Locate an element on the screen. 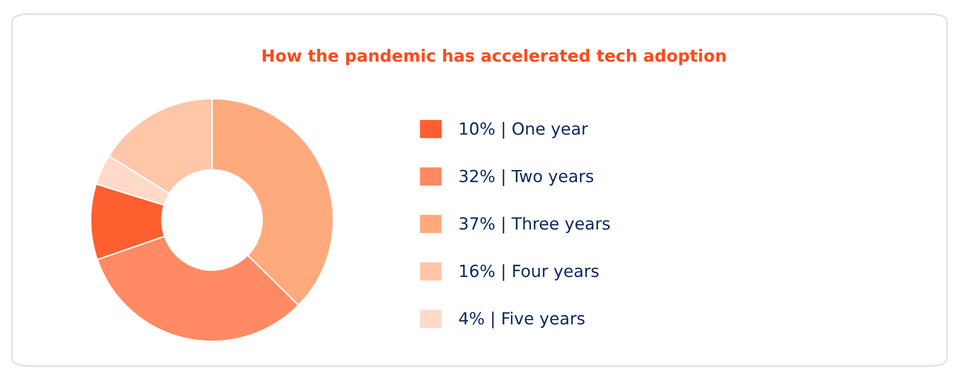 Image resolution: width=959 pixels, height=382 pixels. legend-label: 37% | Three years is located at coordinates (535, 225).